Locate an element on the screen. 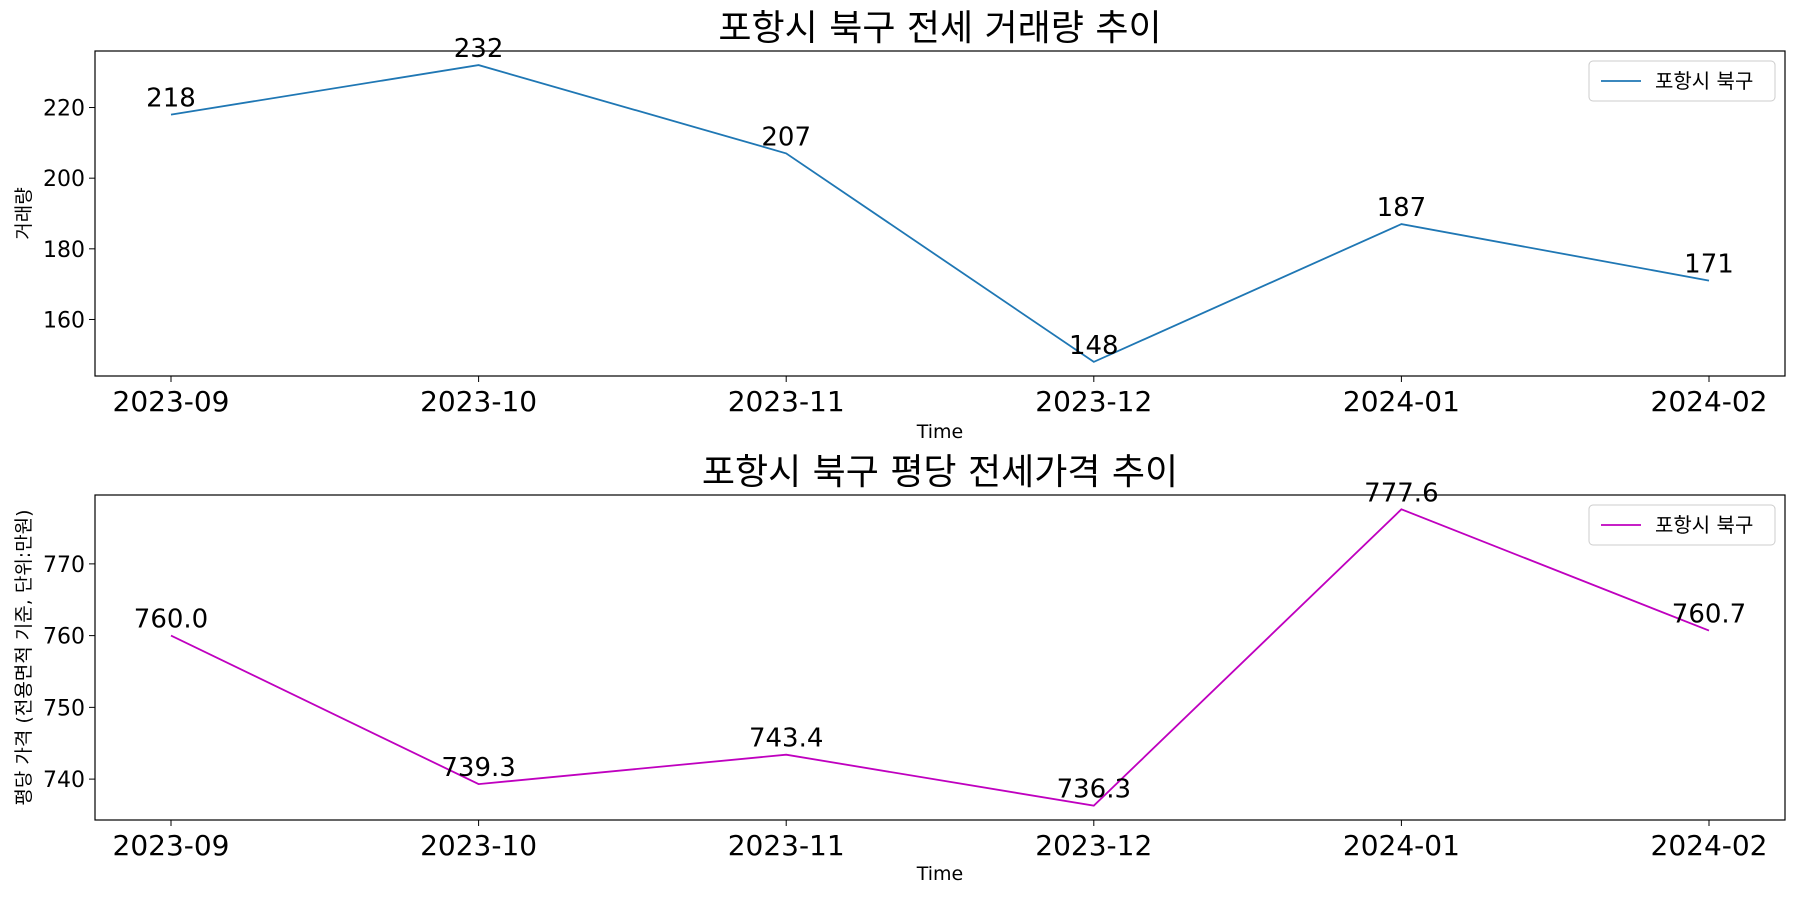 The width and height of the screenshot is (1800, 904). data-label: 232 is located at coordinates (479, 49).